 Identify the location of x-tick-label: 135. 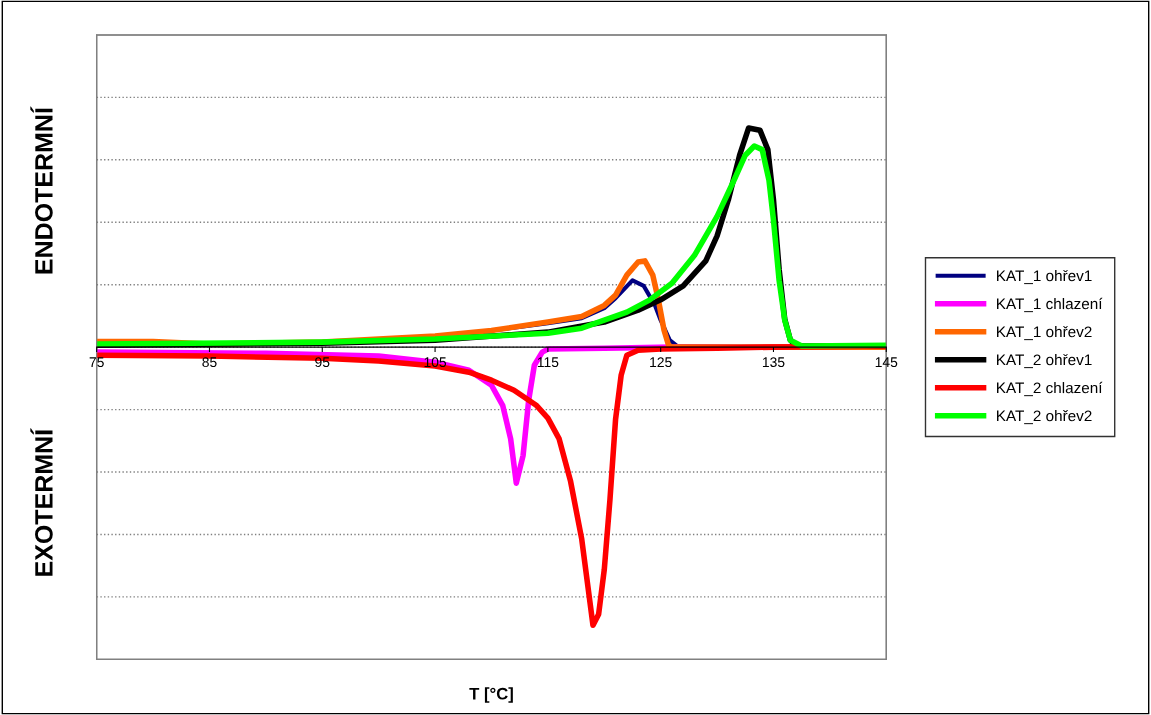
(773, 362).